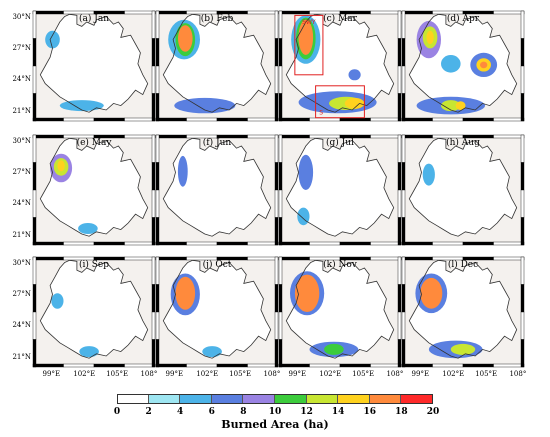 Image resolution: width=550 pixels, height=437 pixels. I want to click on panel-title: (a) Jan, so click(94, 19).